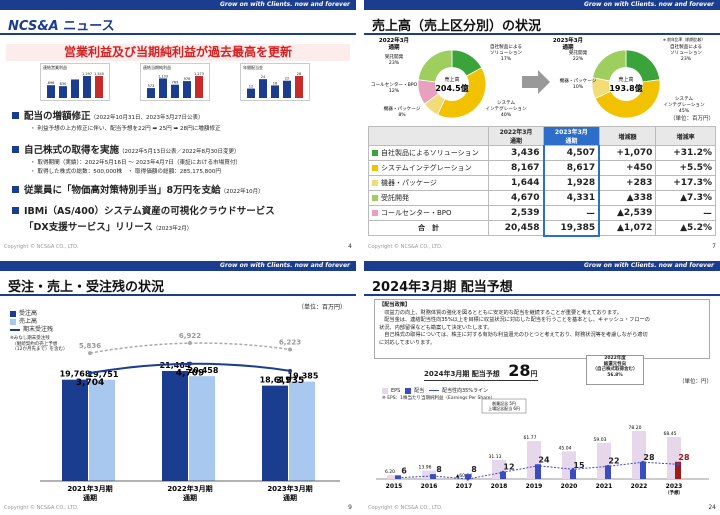 The height and width of the screenshot is (515, 720). I want to click on row-category: コールセンター・BPO, so click(428, 213).